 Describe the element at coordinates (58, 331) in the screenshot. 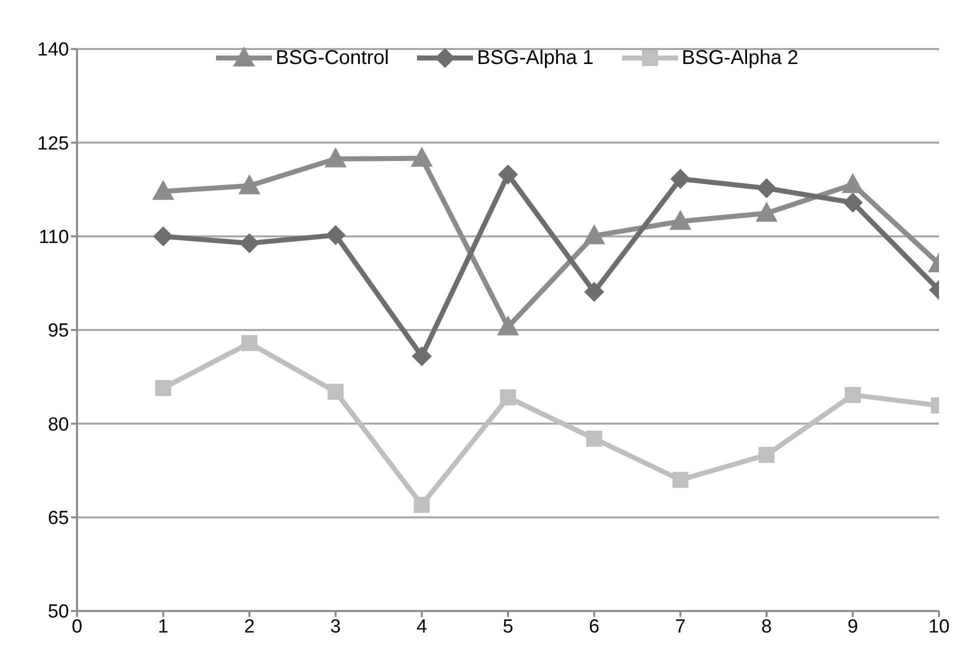

I see `y-tick-label: 95` at that location.